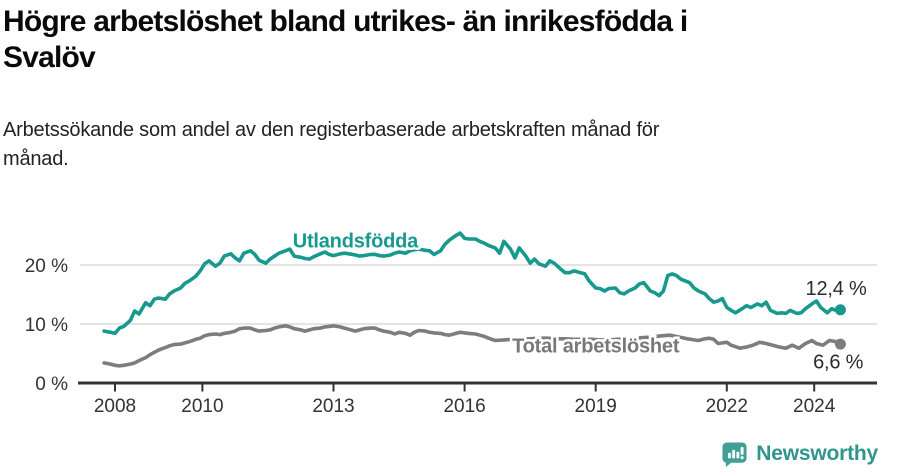 The width and height of the screenshot is (900, 474). I want to click on newsworthy-logo-icon, so click(734, 454).